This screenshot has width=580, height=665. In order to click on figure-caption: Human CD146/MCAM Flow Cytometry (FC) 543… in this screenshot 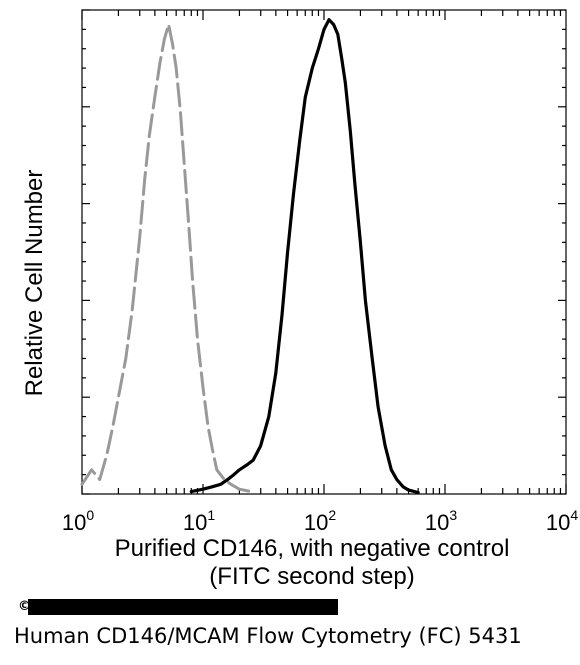, I will do `click(268, 636)`.